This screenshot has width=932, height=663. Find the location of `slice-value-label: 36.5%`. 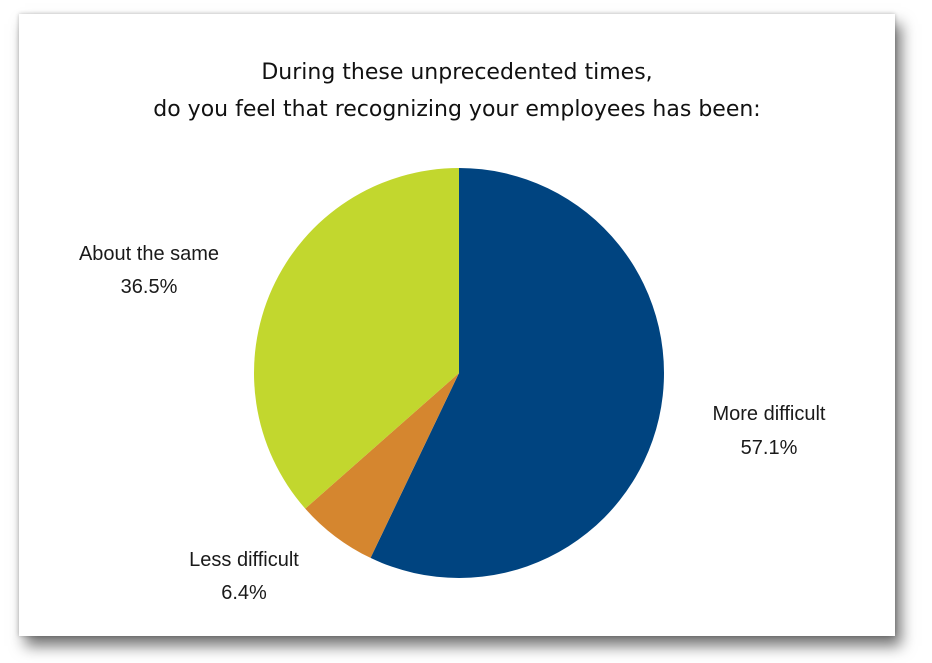

slice-value-label: 36.5% is located at coordinates (149, 287).